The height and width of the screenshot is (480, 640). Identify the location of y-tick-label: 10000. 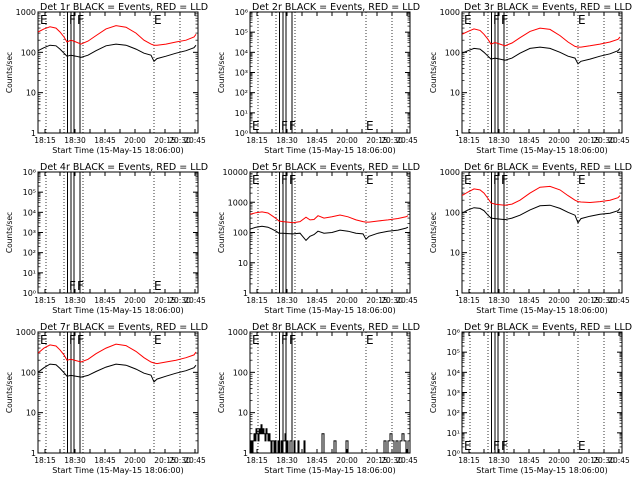
(235, 172).